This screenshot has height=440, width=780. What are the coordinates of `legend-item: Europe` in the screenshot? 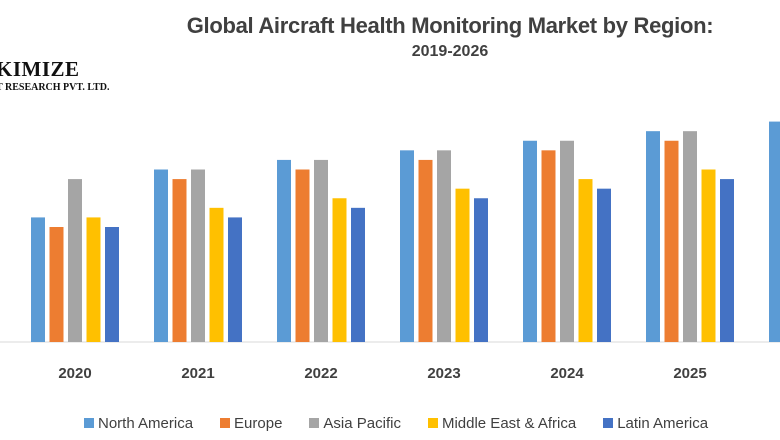 It's located at (251, 423).